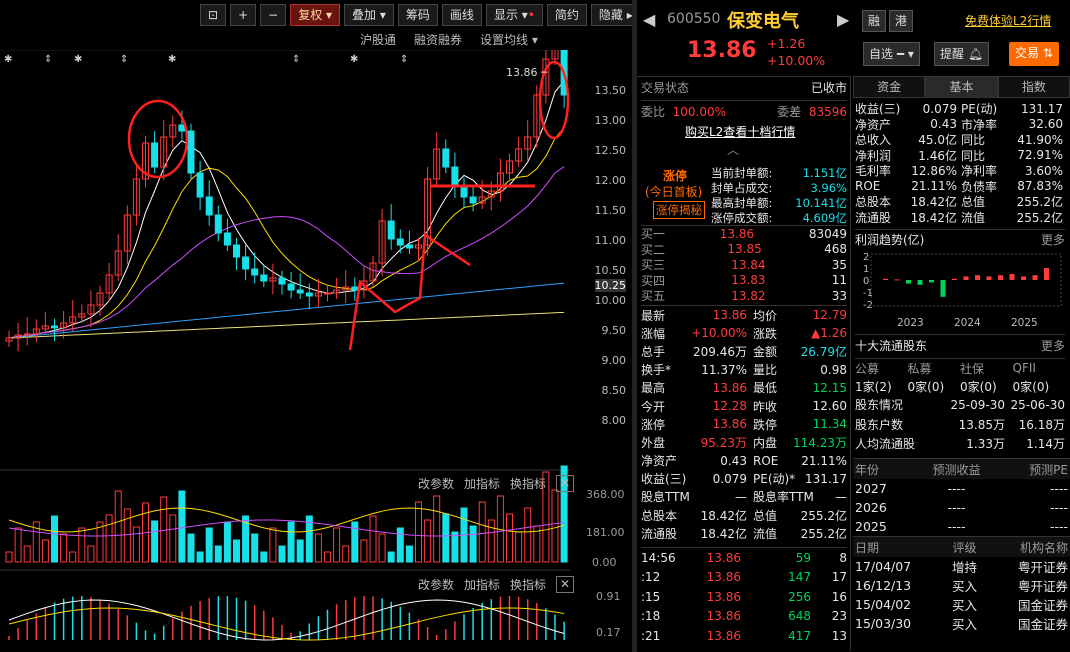  Describe the element at coordinates (744, 296) in the screenshot. I see `book-row: 买五 13.82 33` at that location.